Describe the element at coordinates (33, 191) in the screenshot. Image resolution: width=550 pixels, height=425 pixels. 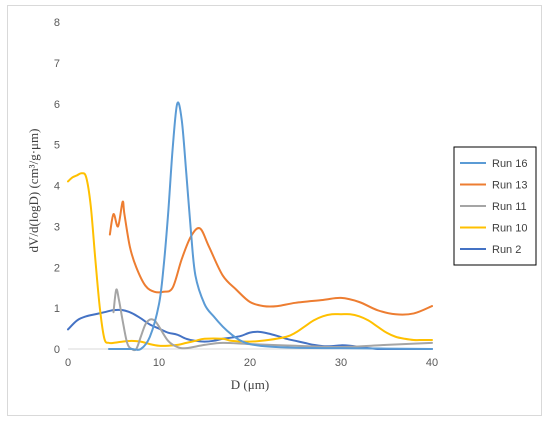
I see `y-axis-title: dV/d(logD) (cm³/g·μm)` at that location.